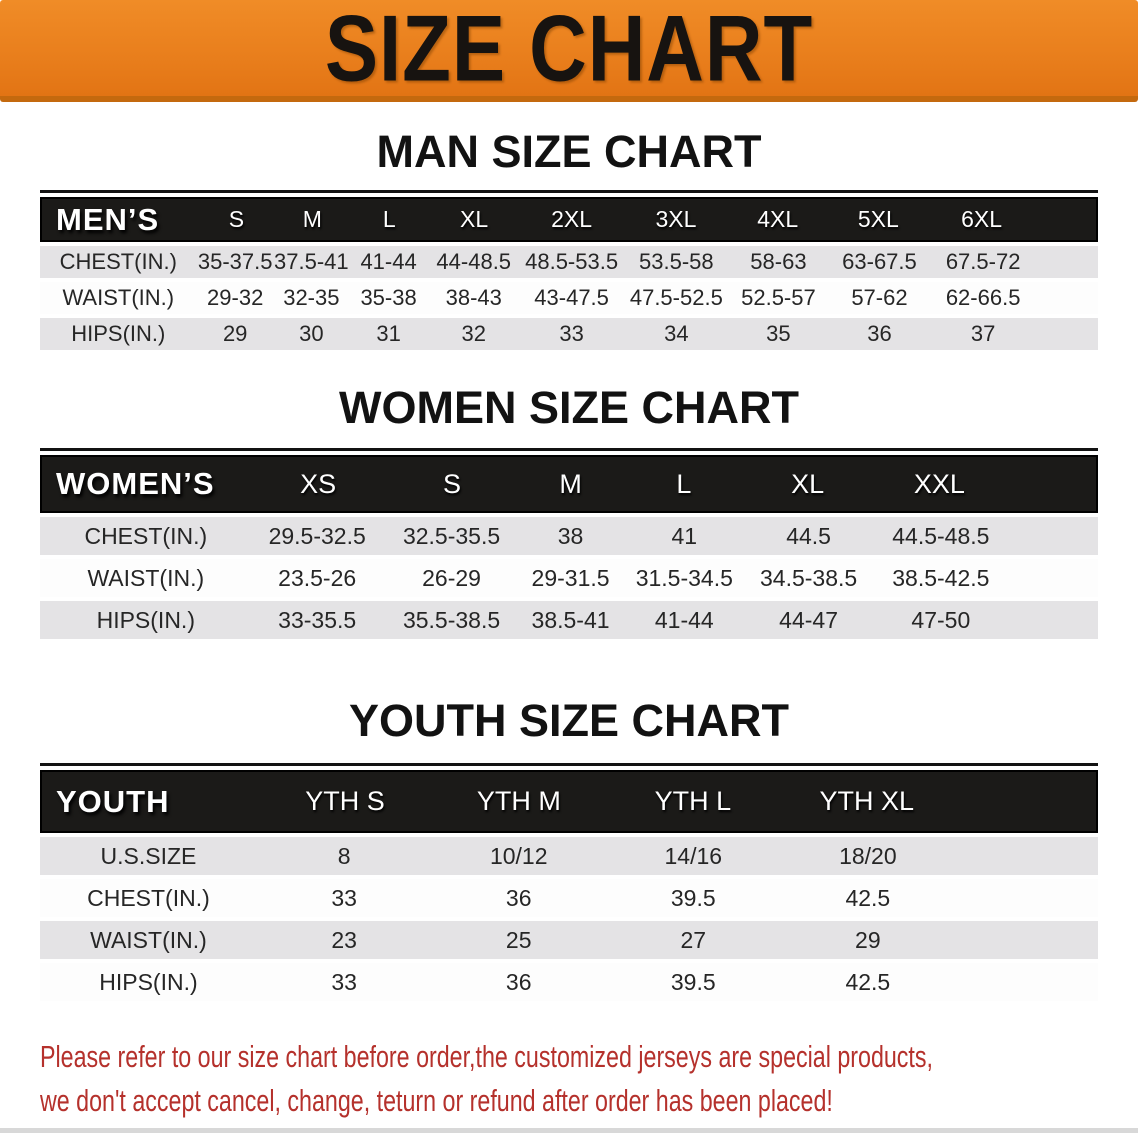 This screenshot has height=1133, width=1138. What do you see at coordinates (879, 261) in the screenshot?
I see `value-cell: 63-67.5` at bounding box center [879, 261].